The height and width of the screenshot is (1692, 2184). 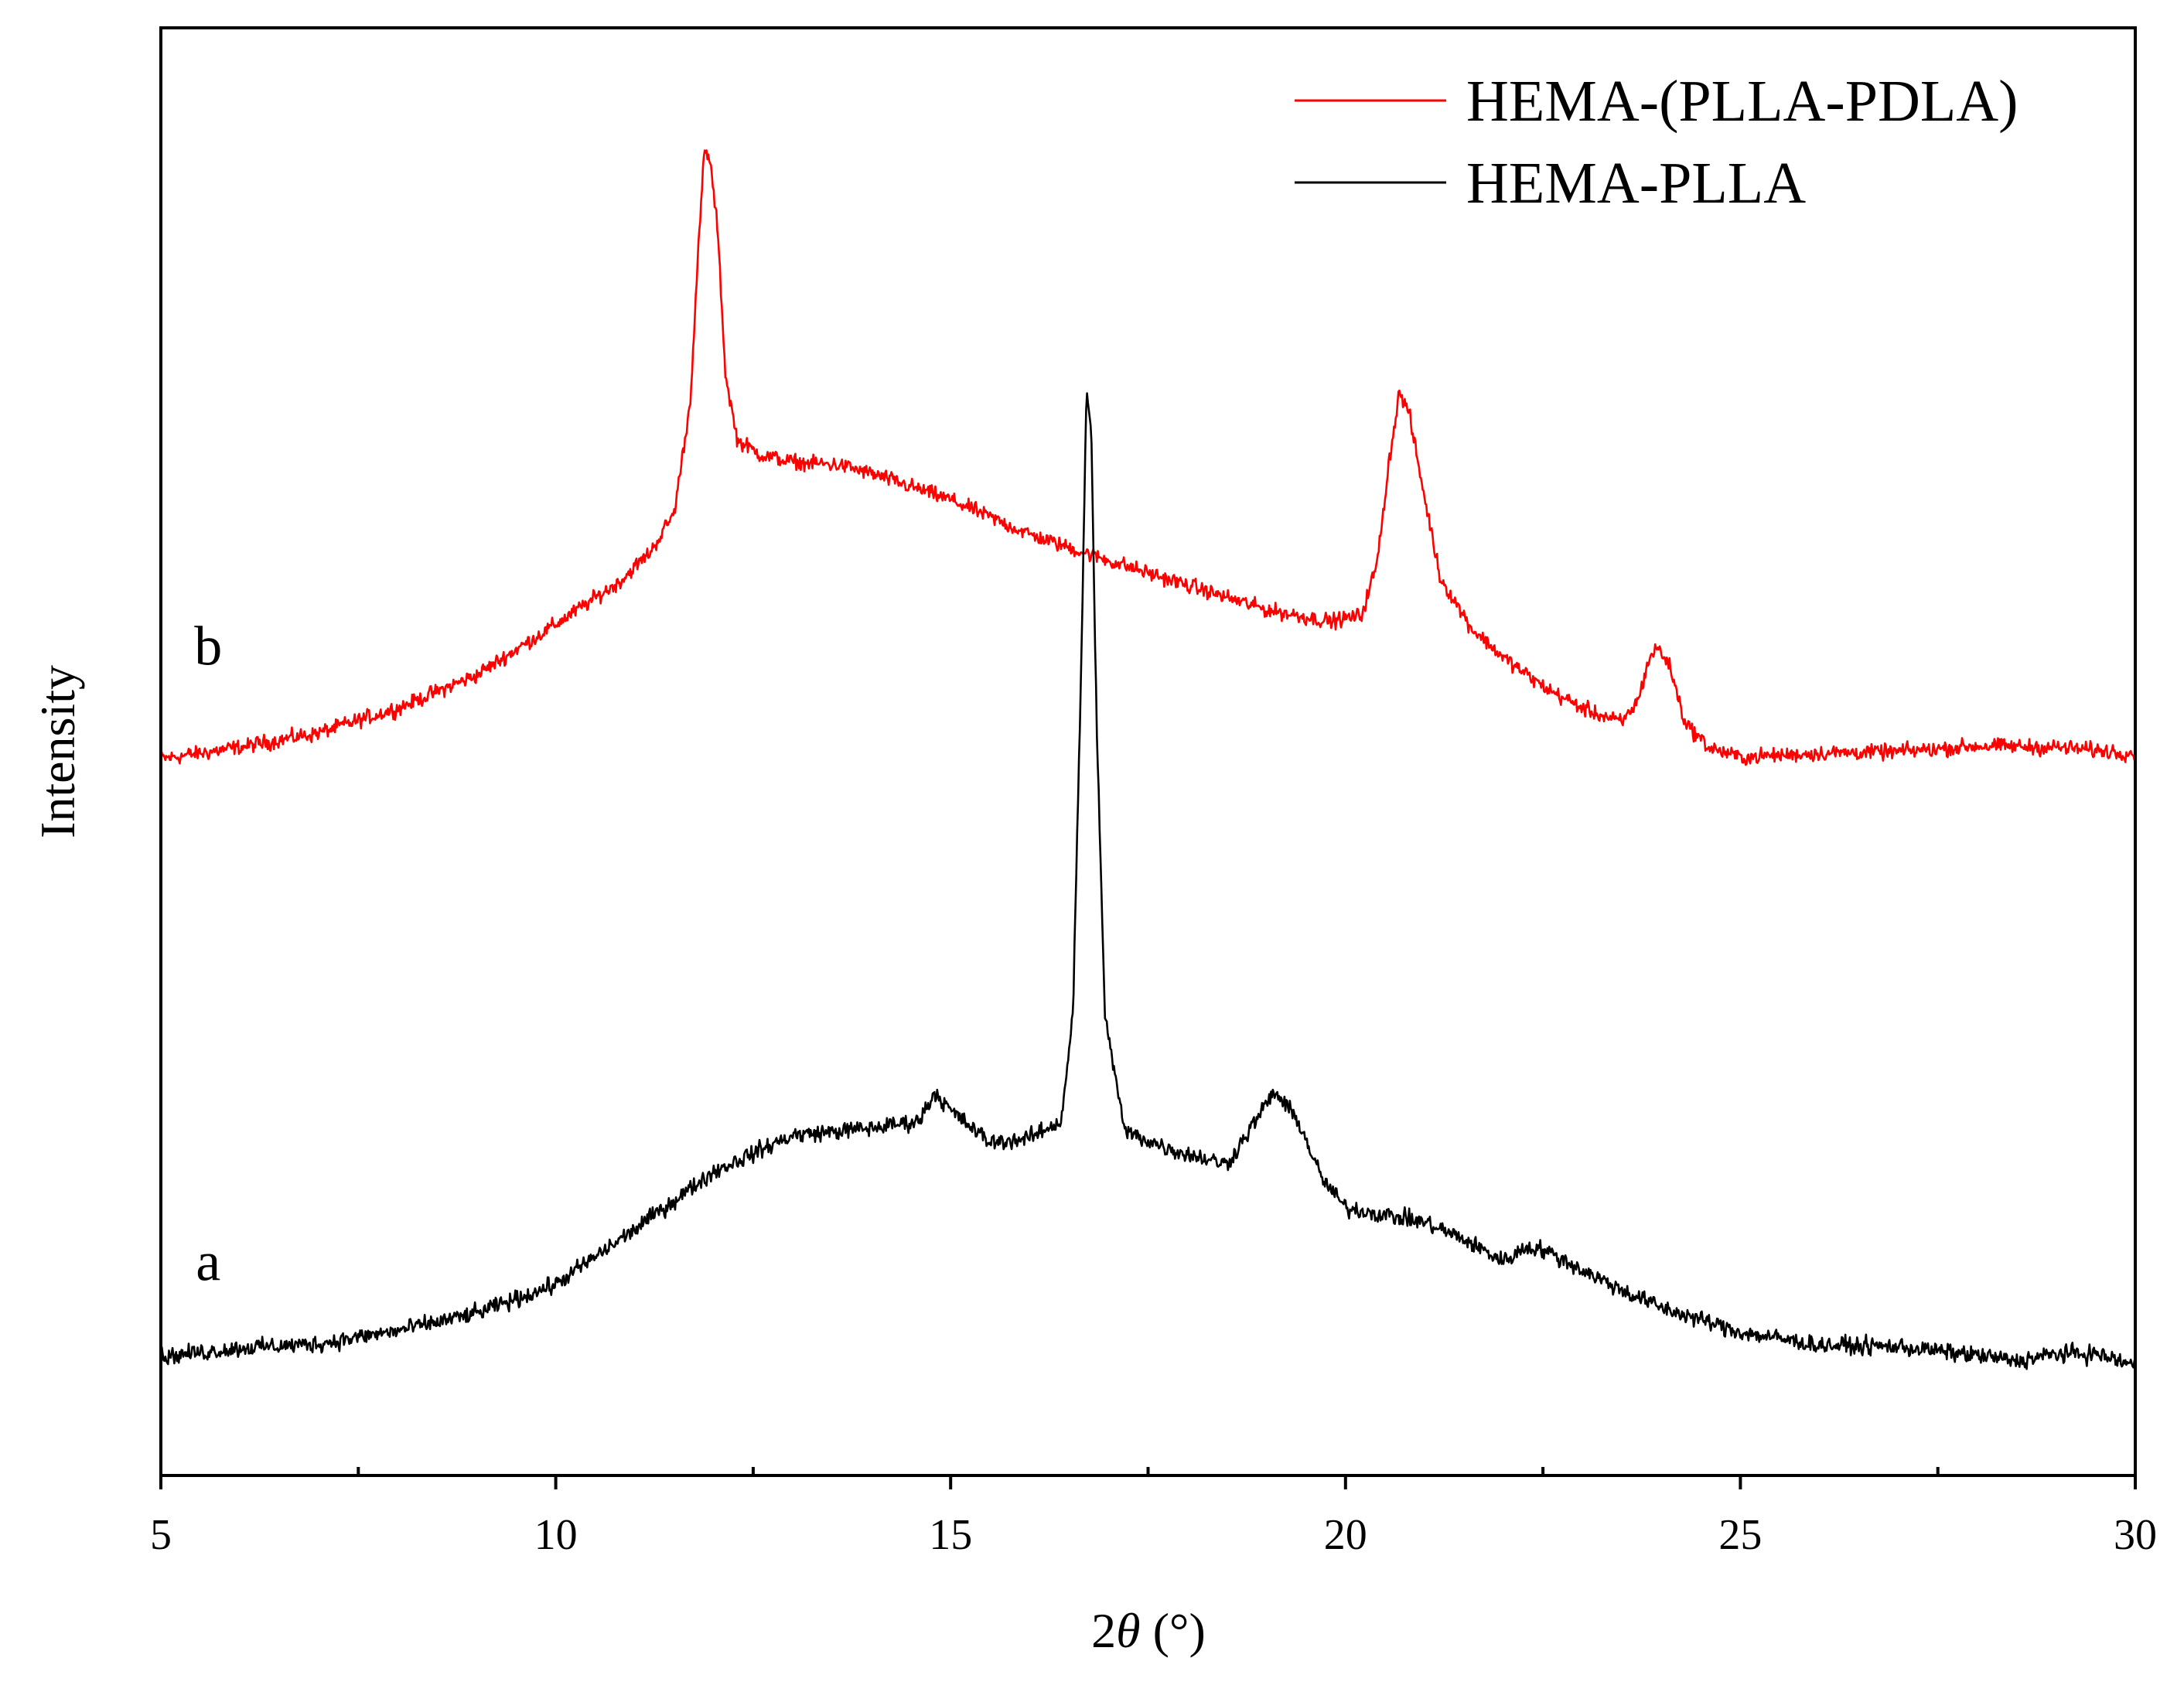 What do you see at coordinates (1103, 1631) in the screenshot?
I see `x-axis-title-prefix: 2` at bounding box center [1103, 1631].